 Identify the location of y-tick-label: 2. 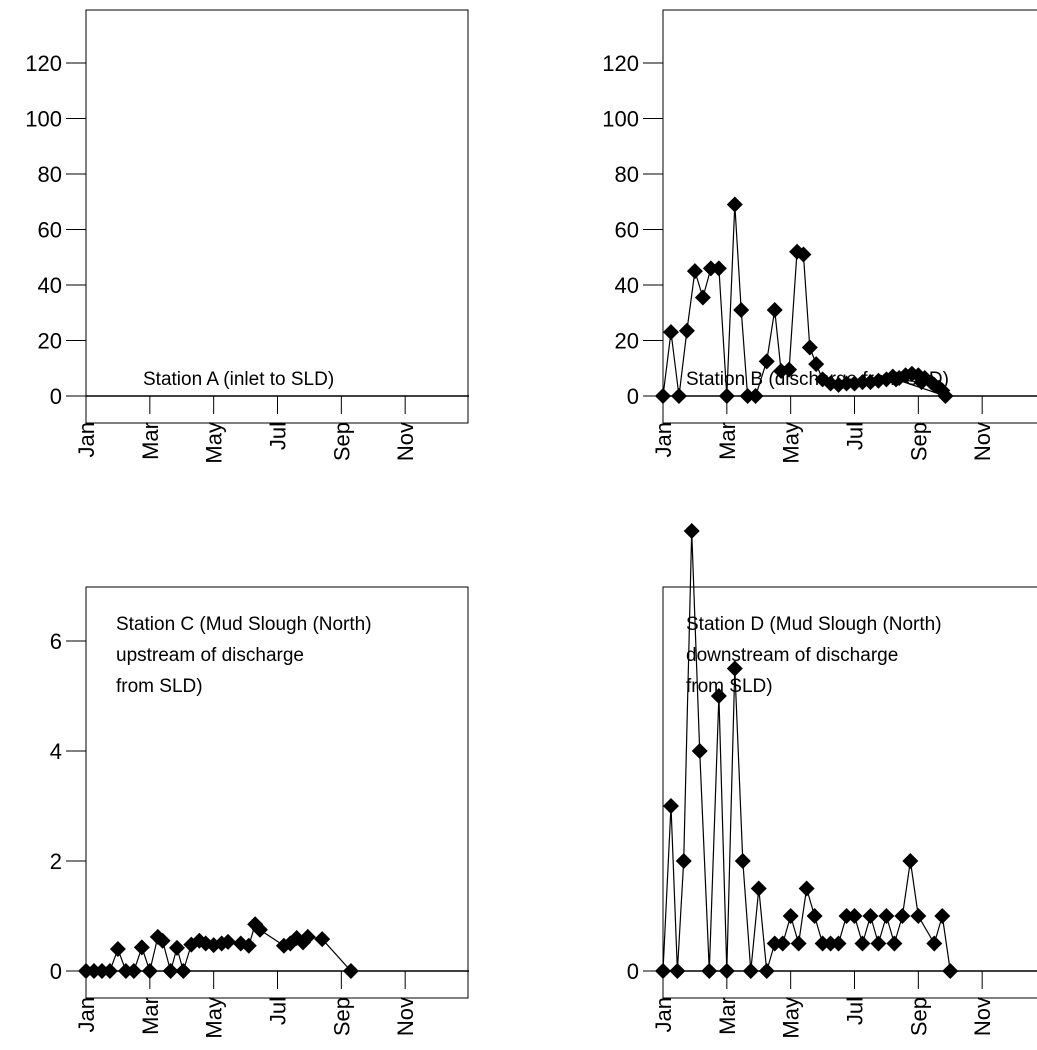
(56, 861).